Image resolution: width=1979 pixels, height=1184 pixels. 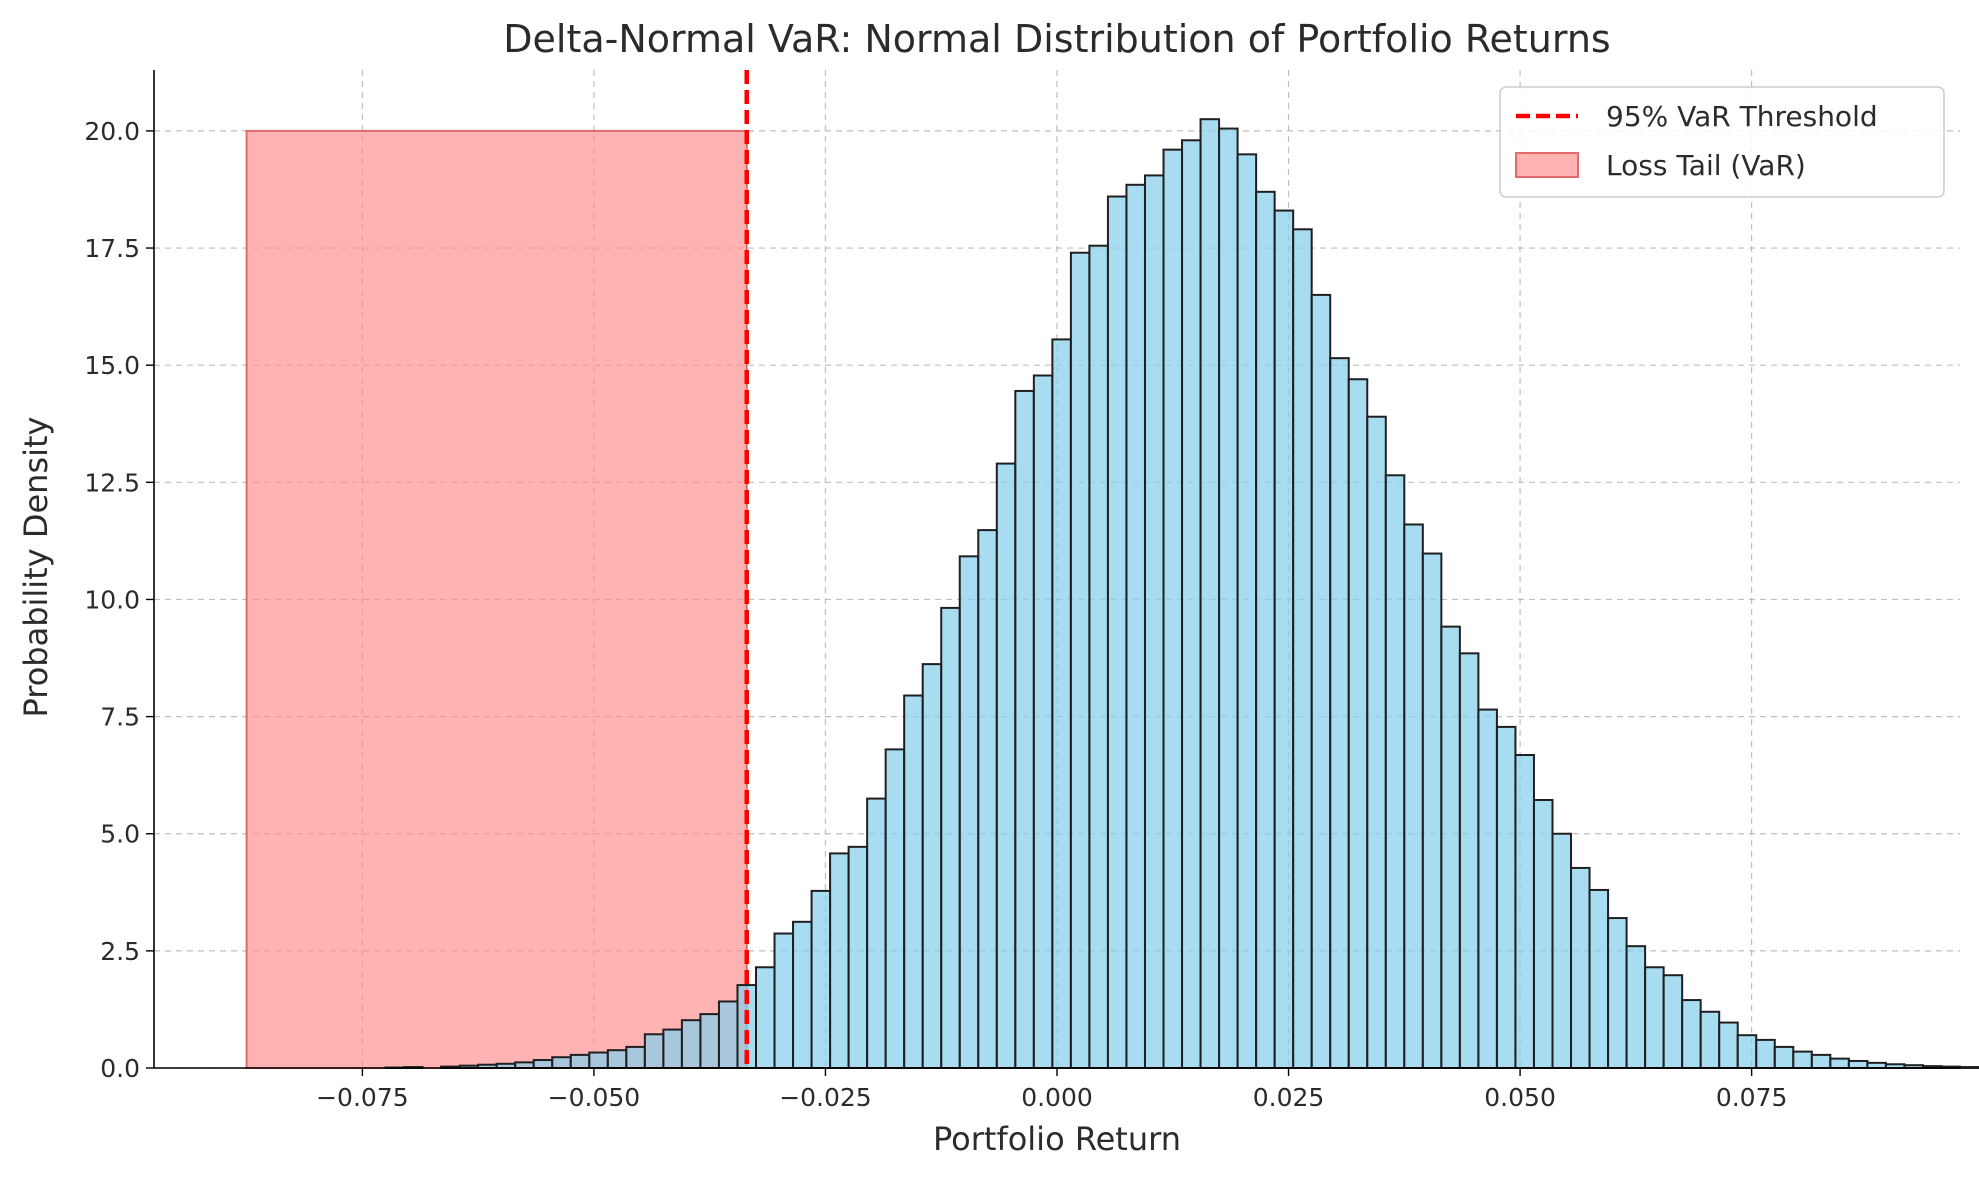 I want to click on y-axis-label: Probability Density, so click(x=36, y=567).